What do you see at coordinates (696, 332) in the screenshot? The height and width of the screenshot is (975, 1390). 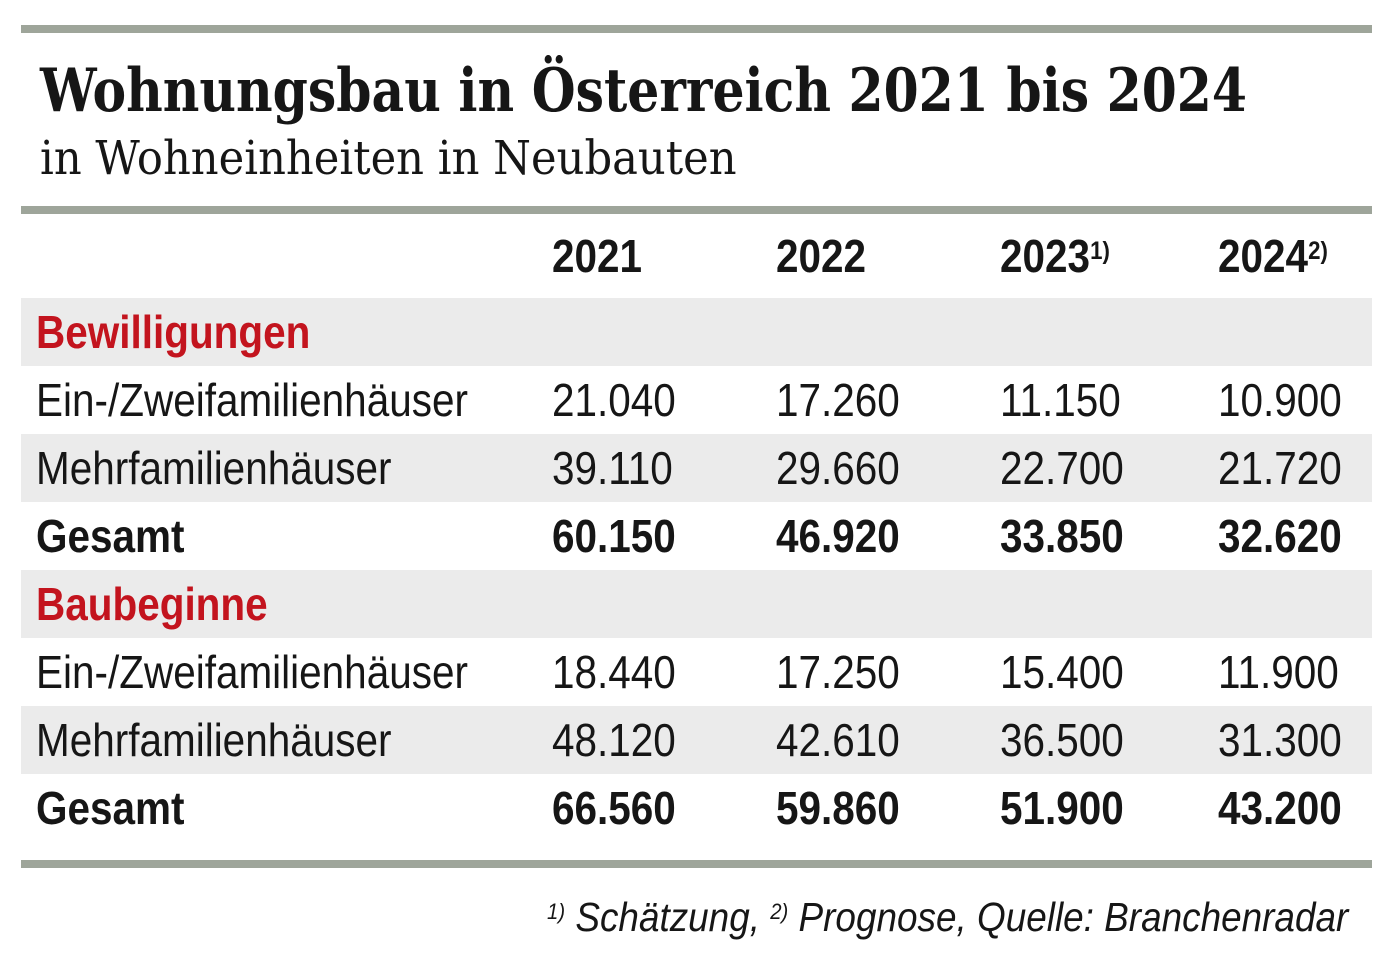 I see `section-header-bewilligungen: Bewilligungen` at bounding box center [696, 332].